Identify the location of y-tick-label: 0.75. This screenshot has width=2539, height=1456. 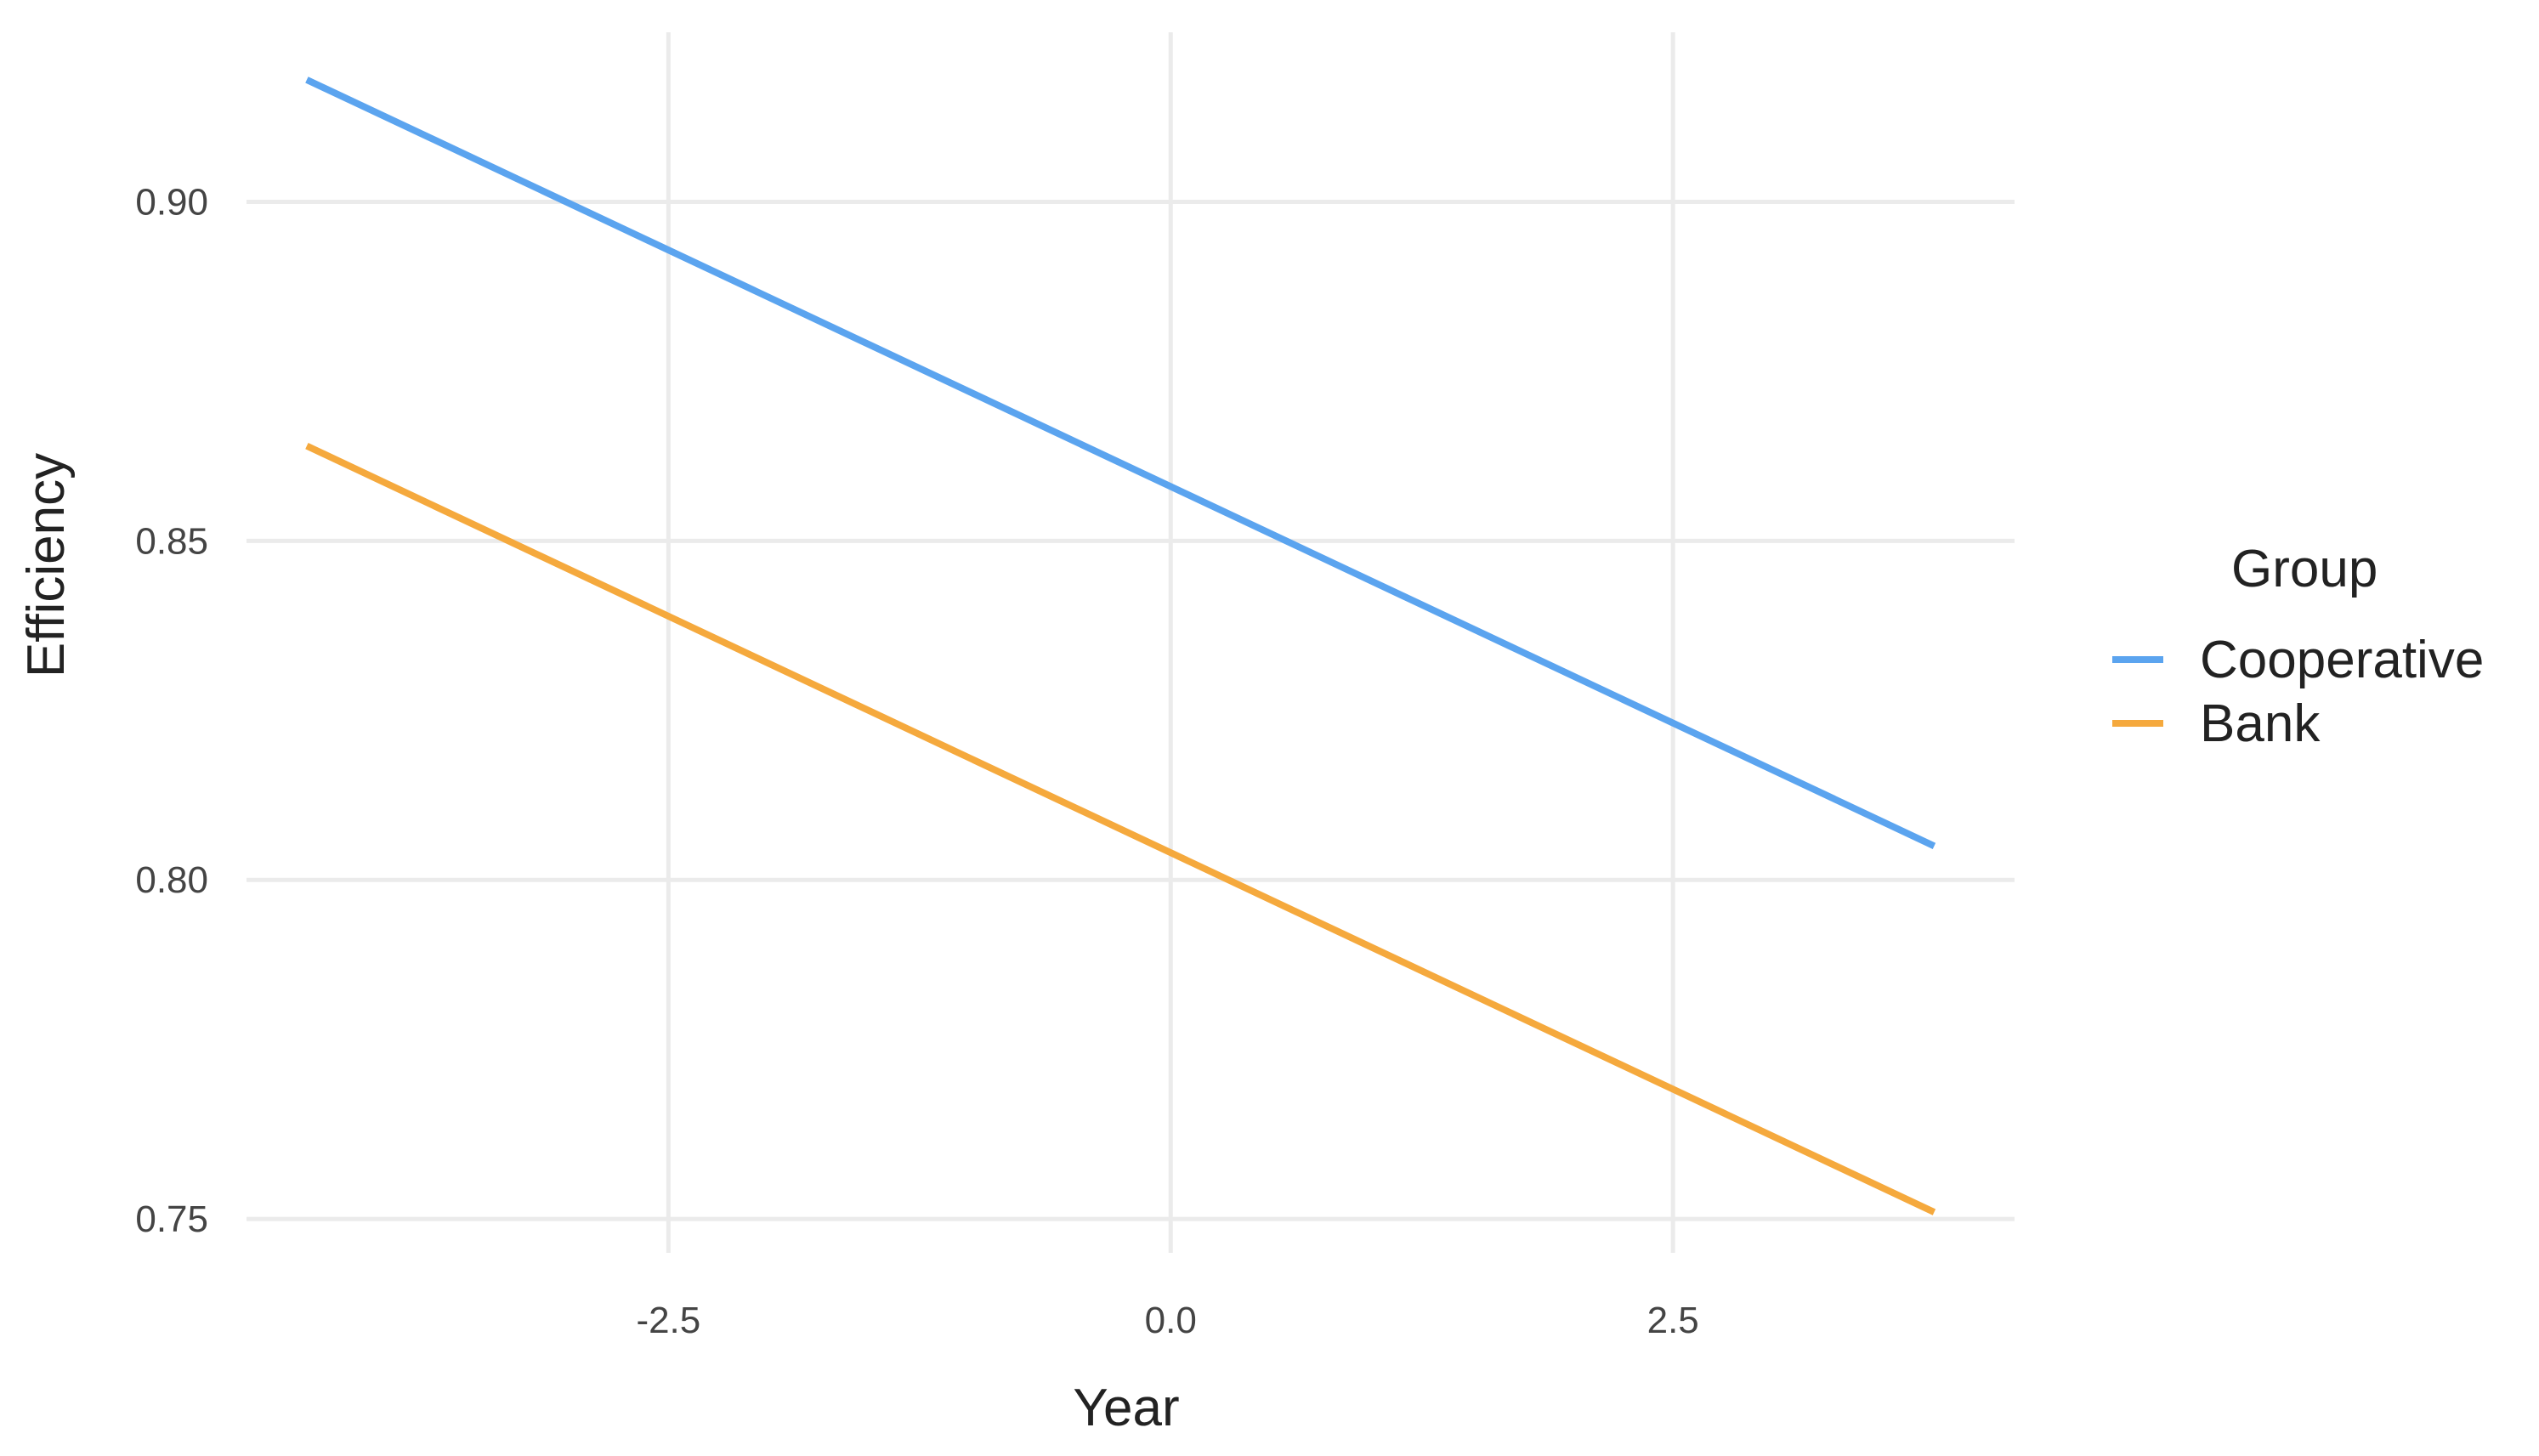
(171, 1219).